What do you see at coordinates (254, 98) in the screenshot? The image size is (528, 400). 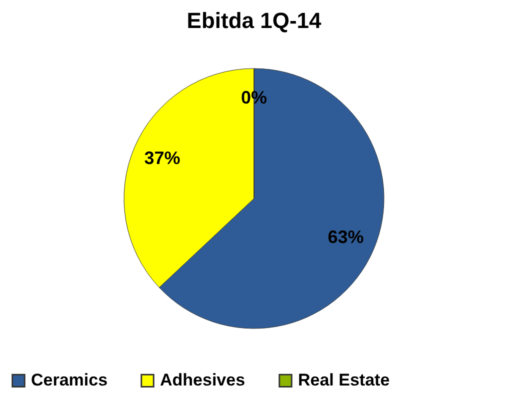 I see `text: 0%` at bounding box center [254, 98].